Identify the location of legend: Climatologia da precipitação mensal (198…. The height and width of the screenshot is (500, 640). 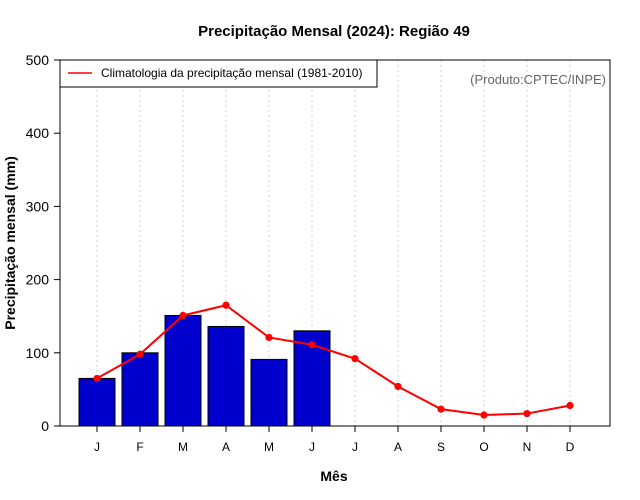
(218, 73).